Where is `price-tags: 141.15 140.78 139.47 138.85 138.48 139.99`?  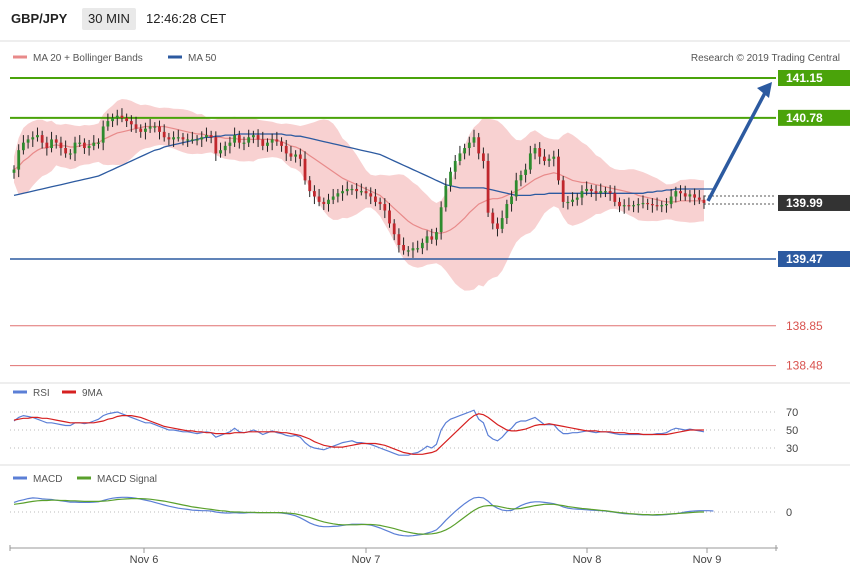 price-tags: 141.15 140.78 139.47 138.85 138.48 139.99 is located at coordinates (814, 221).